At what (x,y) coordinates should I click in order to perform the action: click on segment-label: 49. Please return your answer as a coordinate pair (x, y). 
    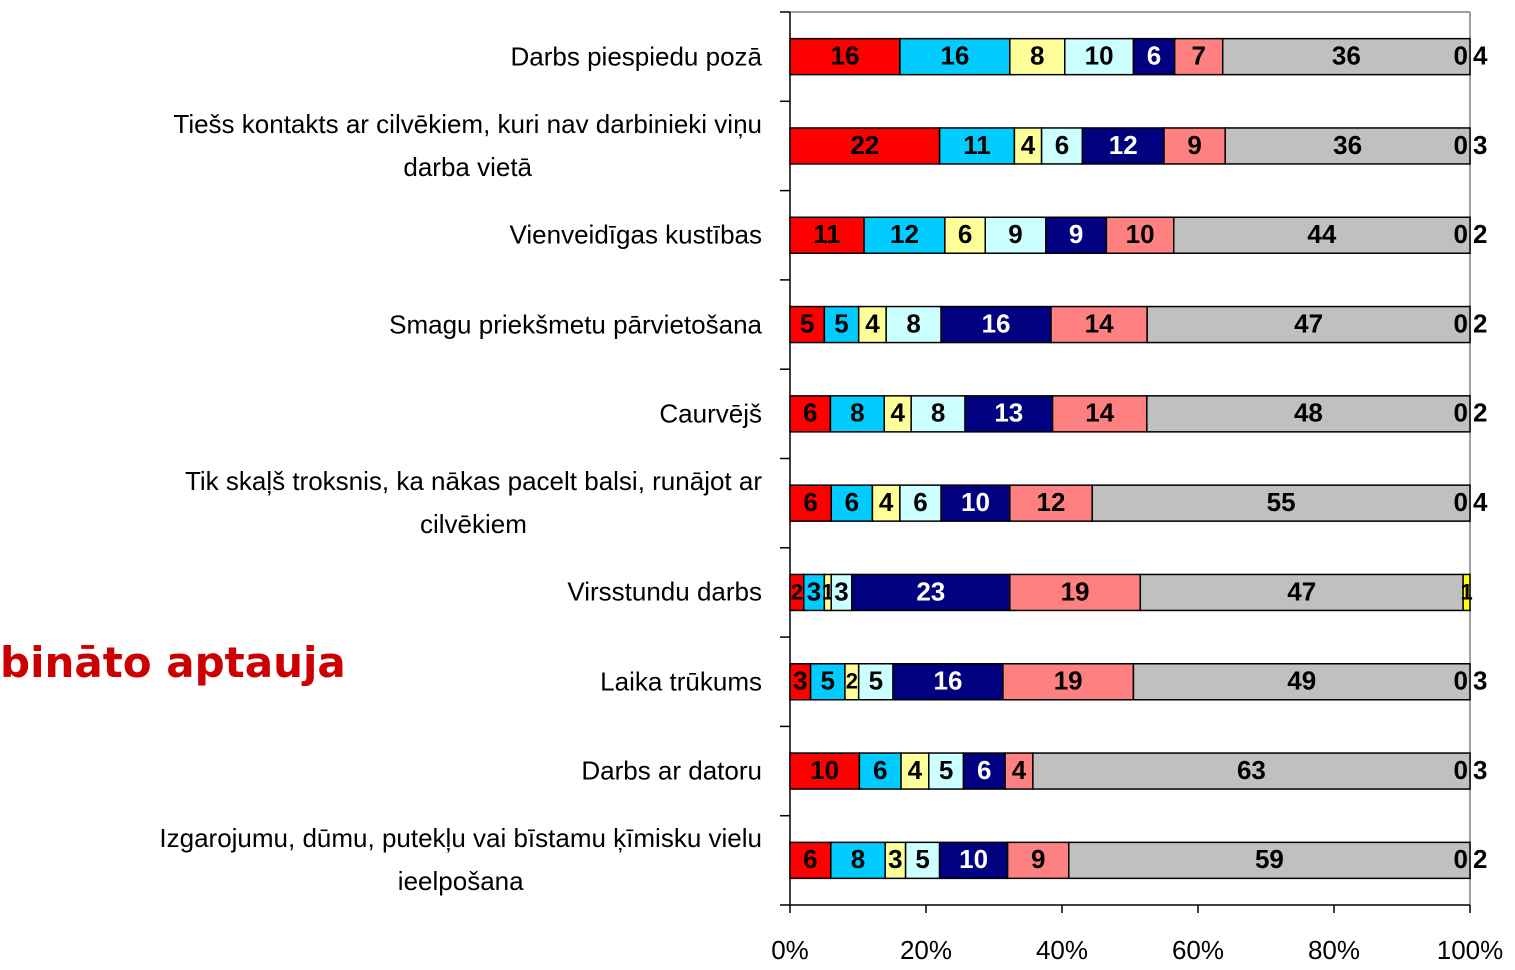
    Looking at the image, I should click on (1301, 681).